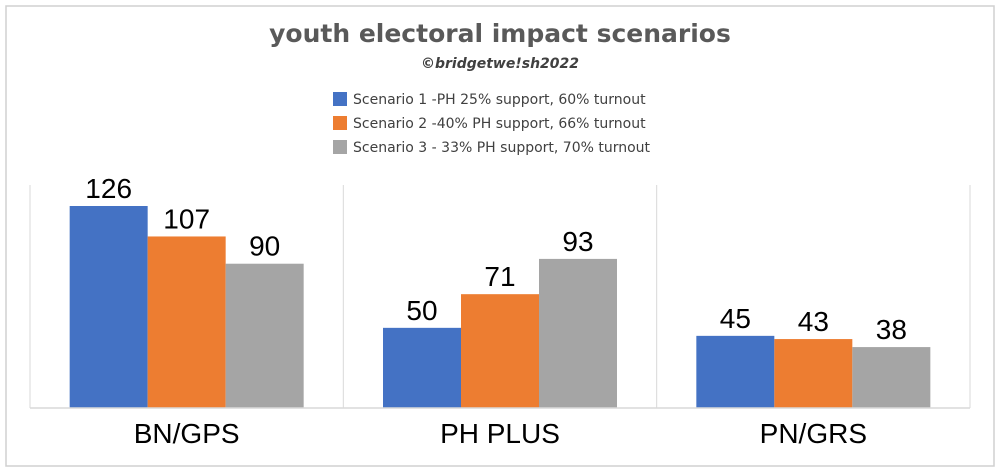 The width and height of the screenshot is (1000, 472). What do you see at coordinates (186, 218) in the screenshot?
I see `data-label: 107` at bounding box center [186, 218].